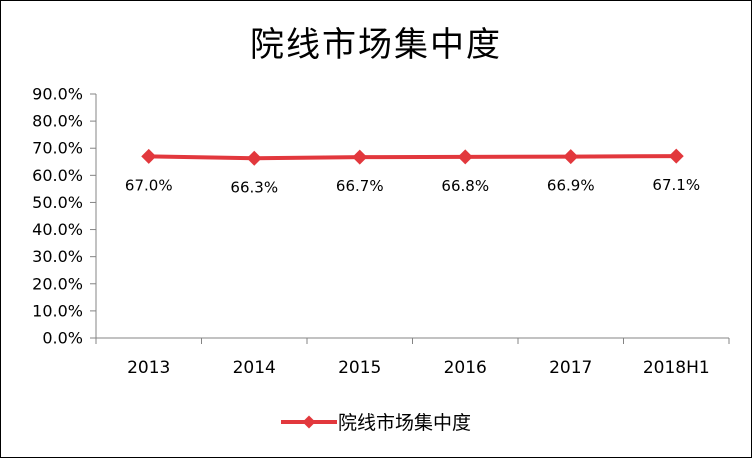  Describe the element at coordinates (359, 368) in the screenshot. I see `x-category-label: 2015` at that location.